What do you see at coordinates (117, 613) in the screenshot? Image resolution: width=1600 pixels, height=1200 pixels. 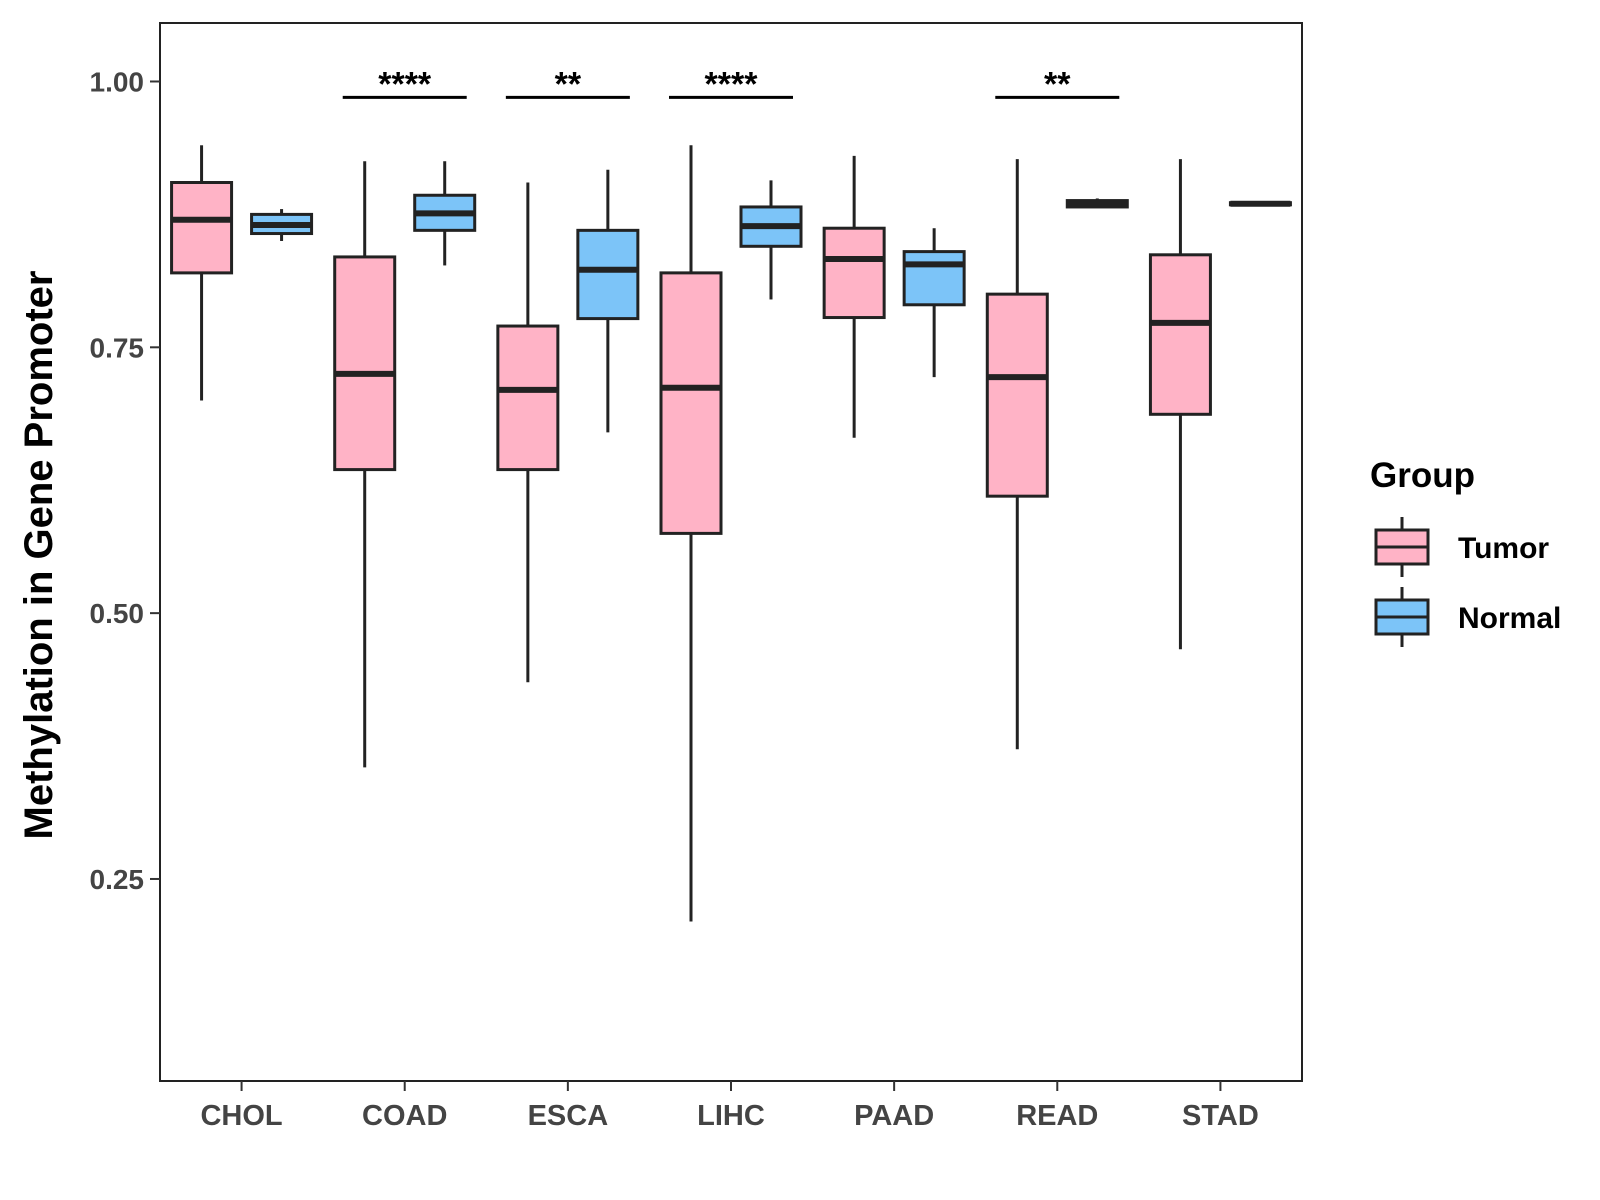 I see `y-tick-label: 0.50` at bounding box center [117, 613].